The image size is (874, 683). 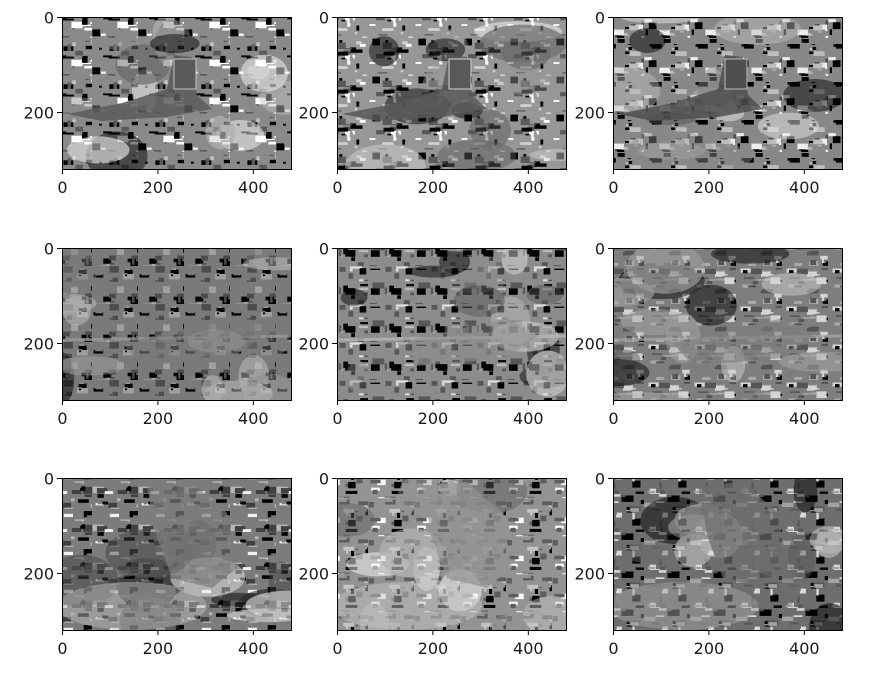 I want to click on subplot-4: 0 200 400 0 200, so click(x=157, y=334).